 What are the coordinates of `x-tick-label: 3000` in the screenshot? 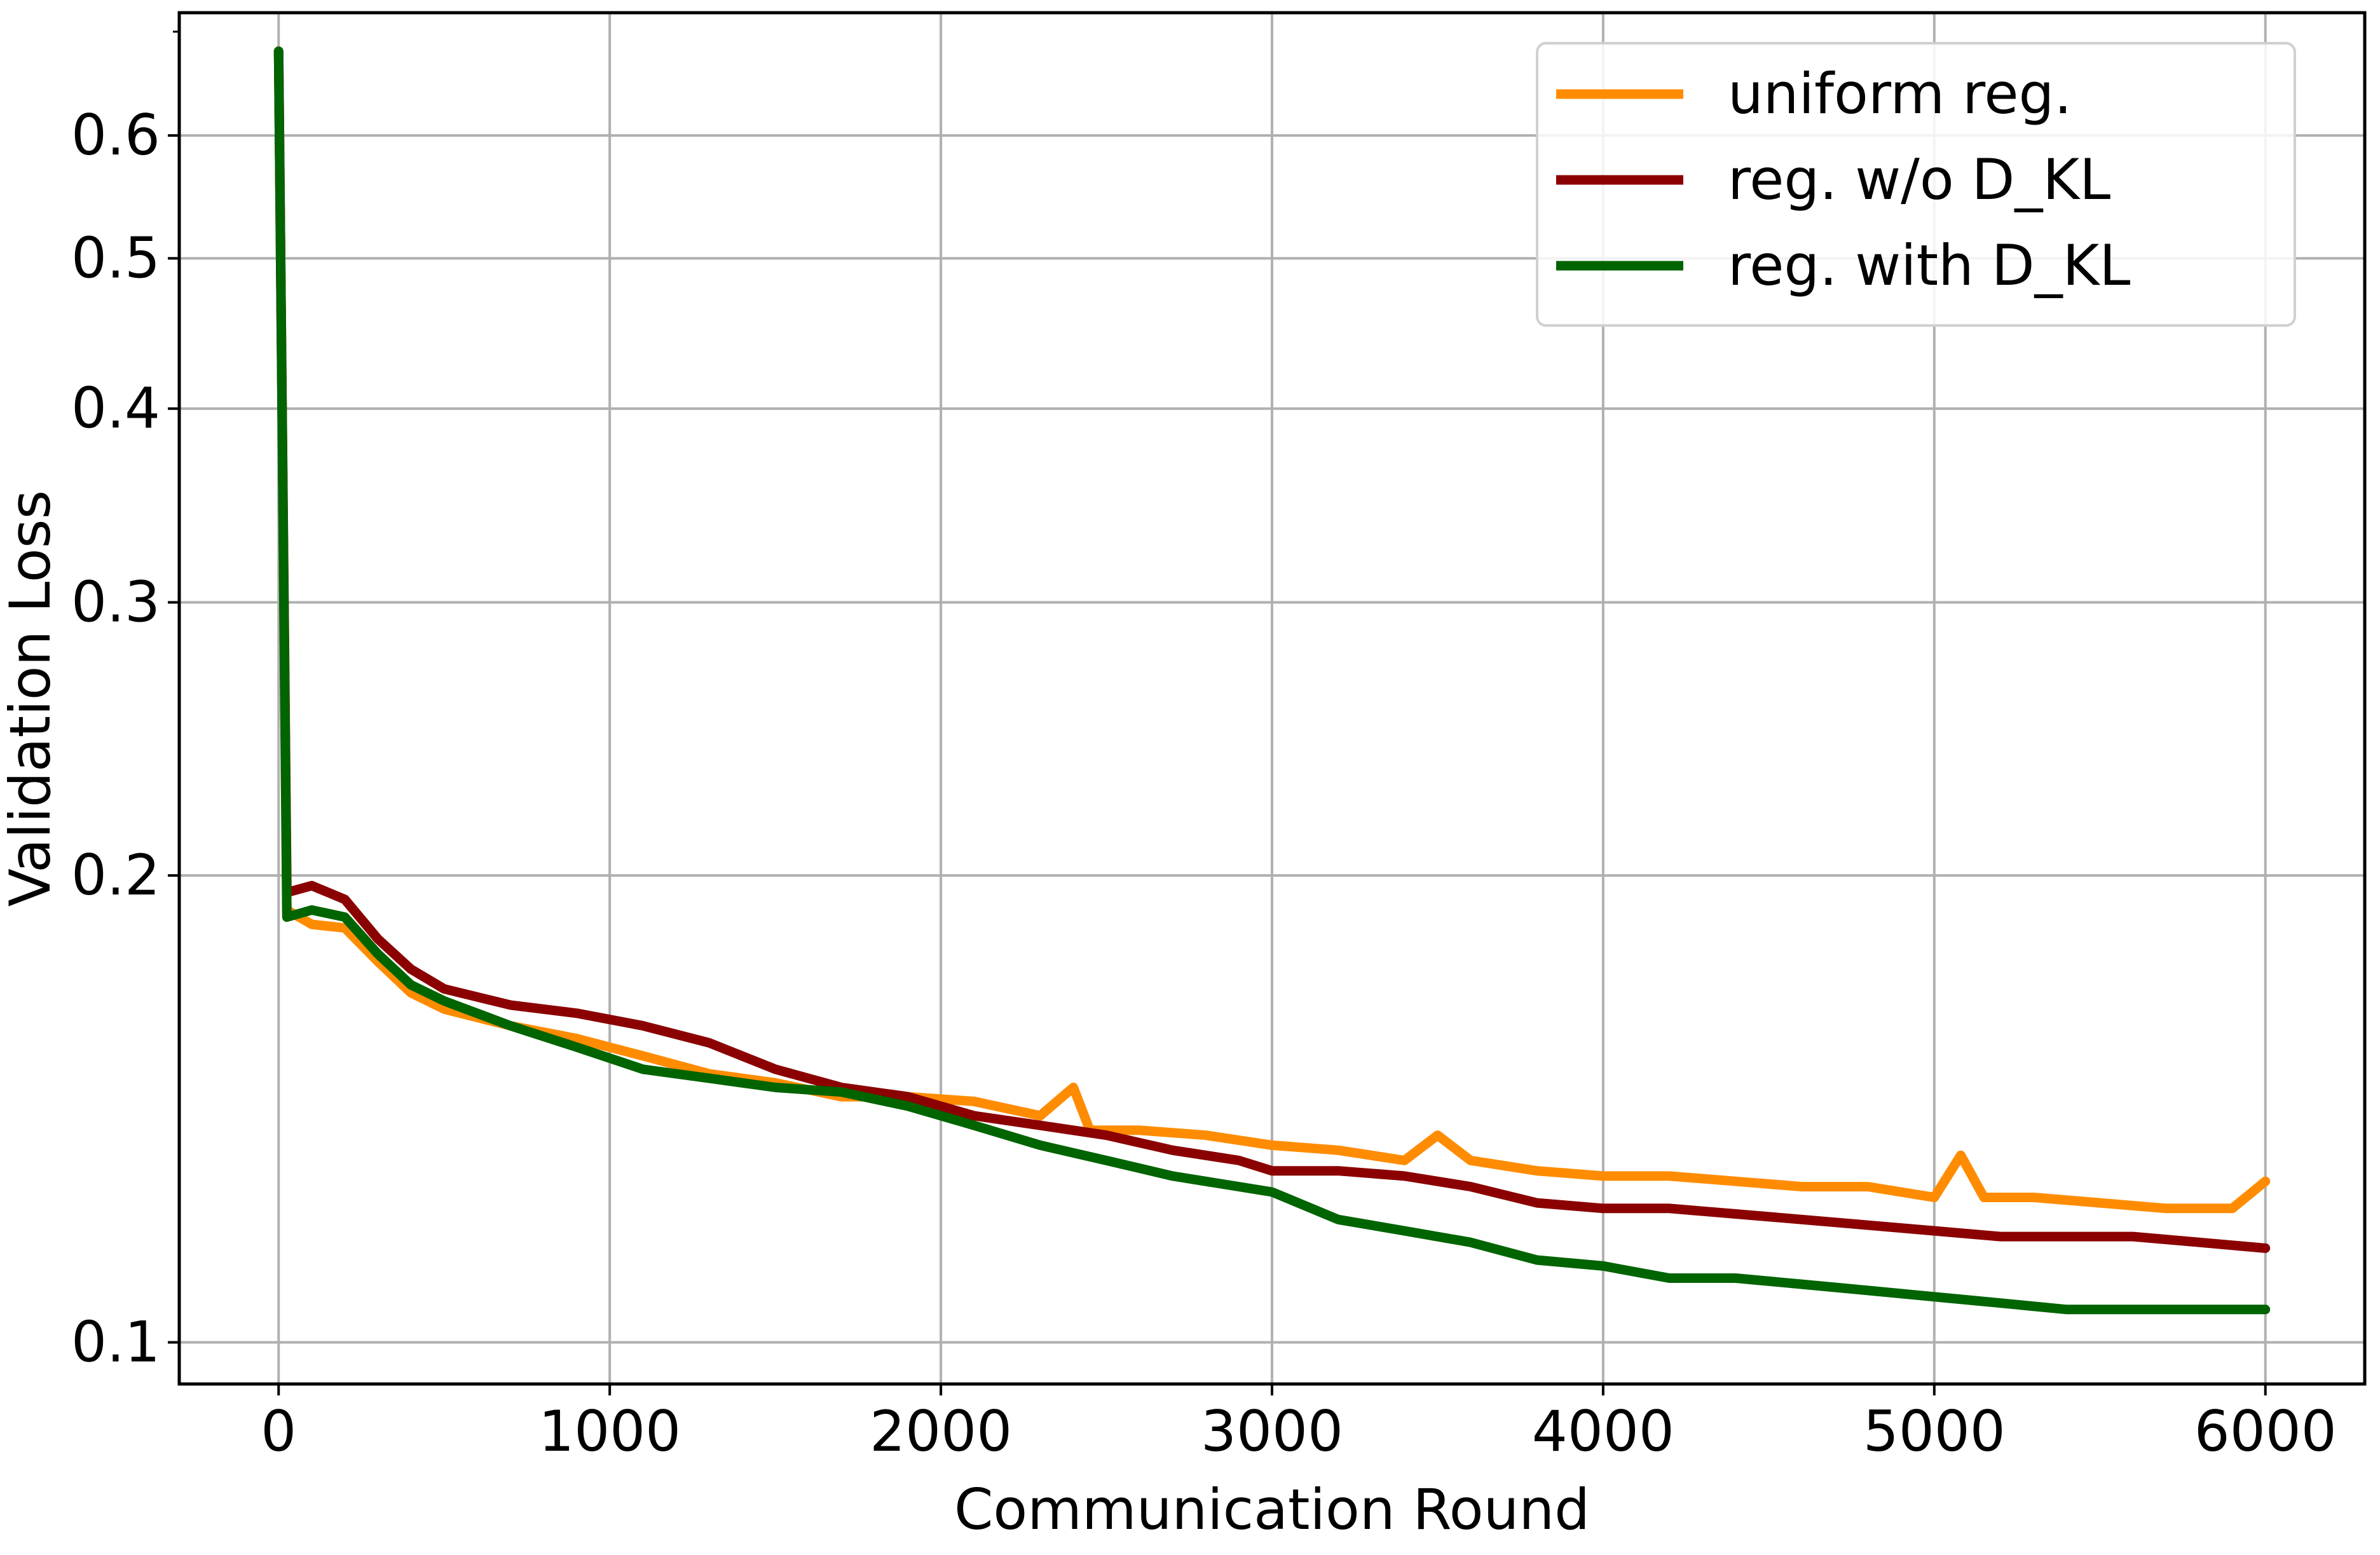 It's located at (1272, 1431).